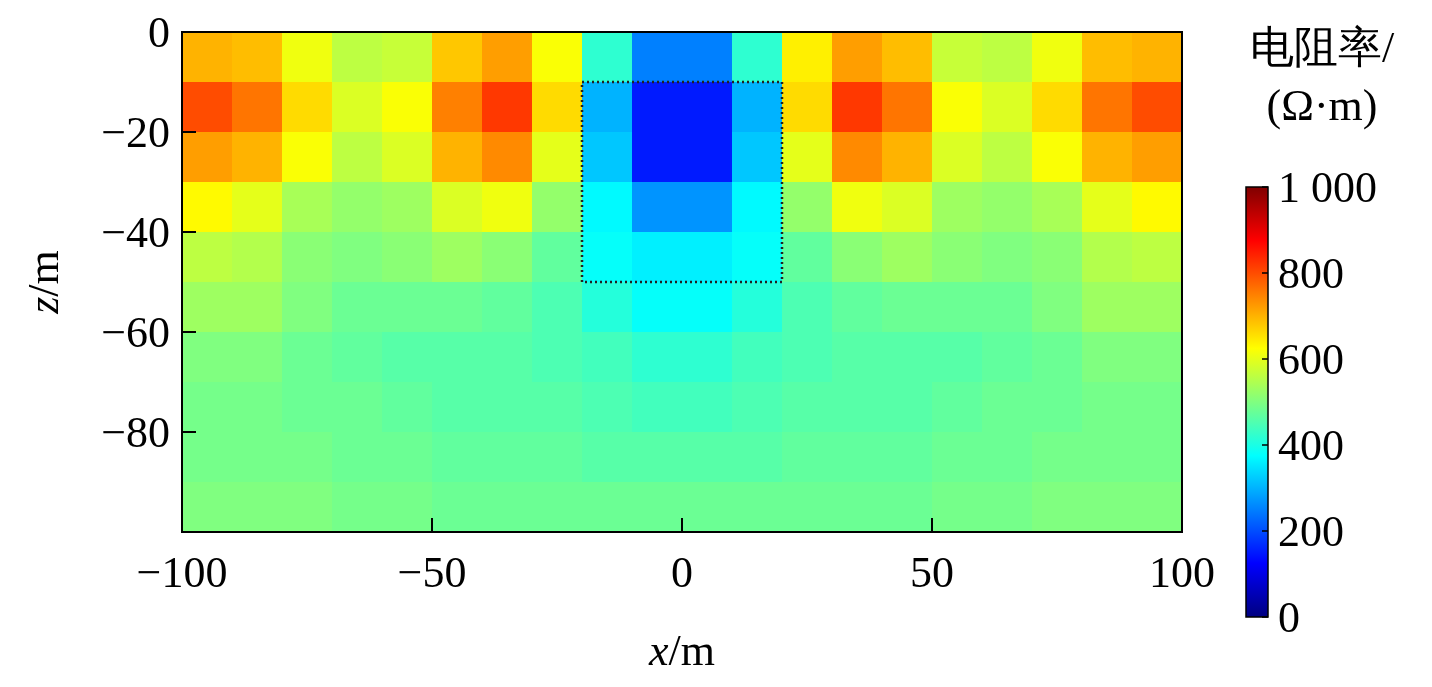 The height and width of the screenshot is (687, 1432). What do you see at coordinates (1182, 572) in the screenshot?
I see `x-tick-label: 100` at bounding box center [1182, 572].